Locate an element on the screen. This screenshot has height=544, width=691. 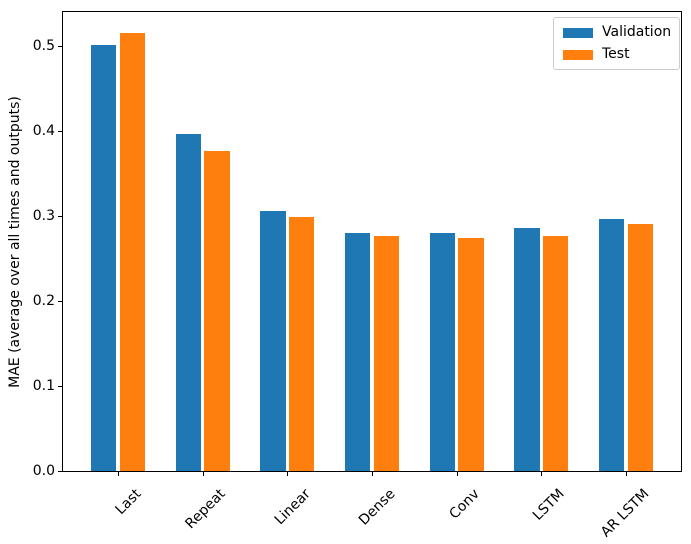
legend-label-validation: Validation is located at coordinates (637, 32).